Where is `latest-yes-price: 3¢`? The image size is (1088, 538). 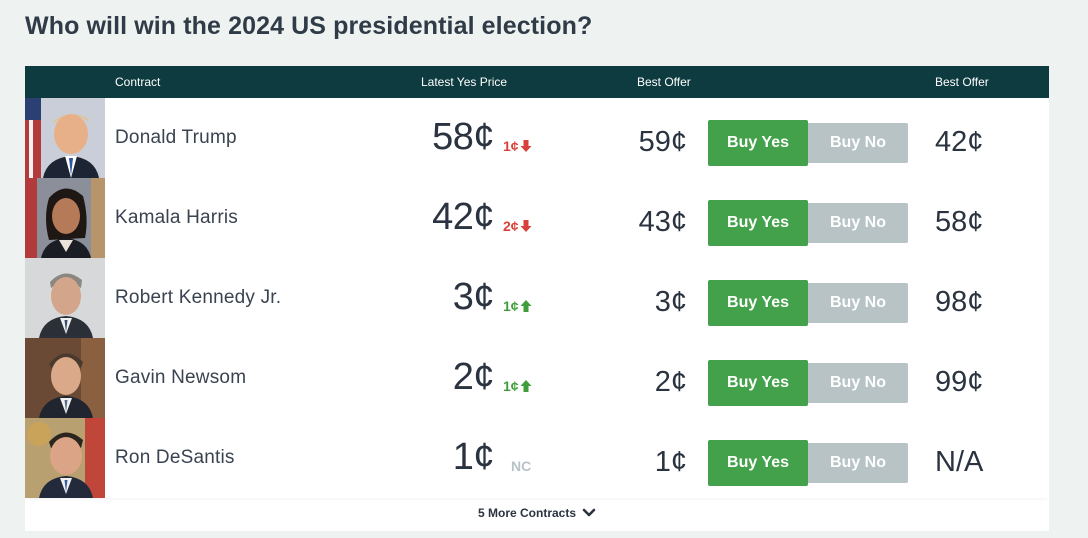
latest-yes-price: 3¢ is located at coordinates (473, 297).